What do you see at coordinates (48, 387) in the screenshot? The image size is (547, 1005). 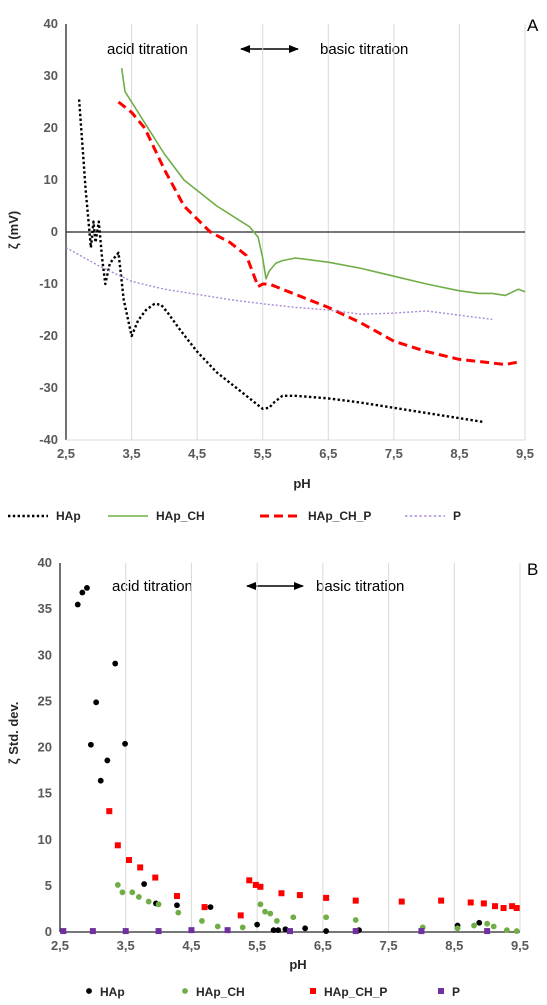 I see `chart-a-ytick-label: -30` at bounding box center [48, 387].